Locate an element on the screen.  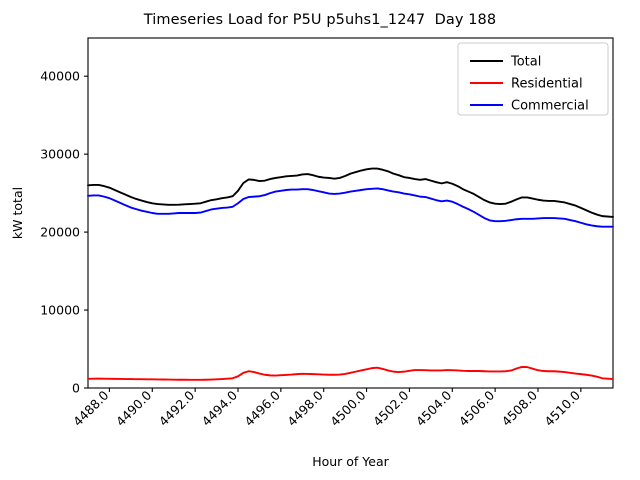
series-line-total is located at coordinates (350, 192).